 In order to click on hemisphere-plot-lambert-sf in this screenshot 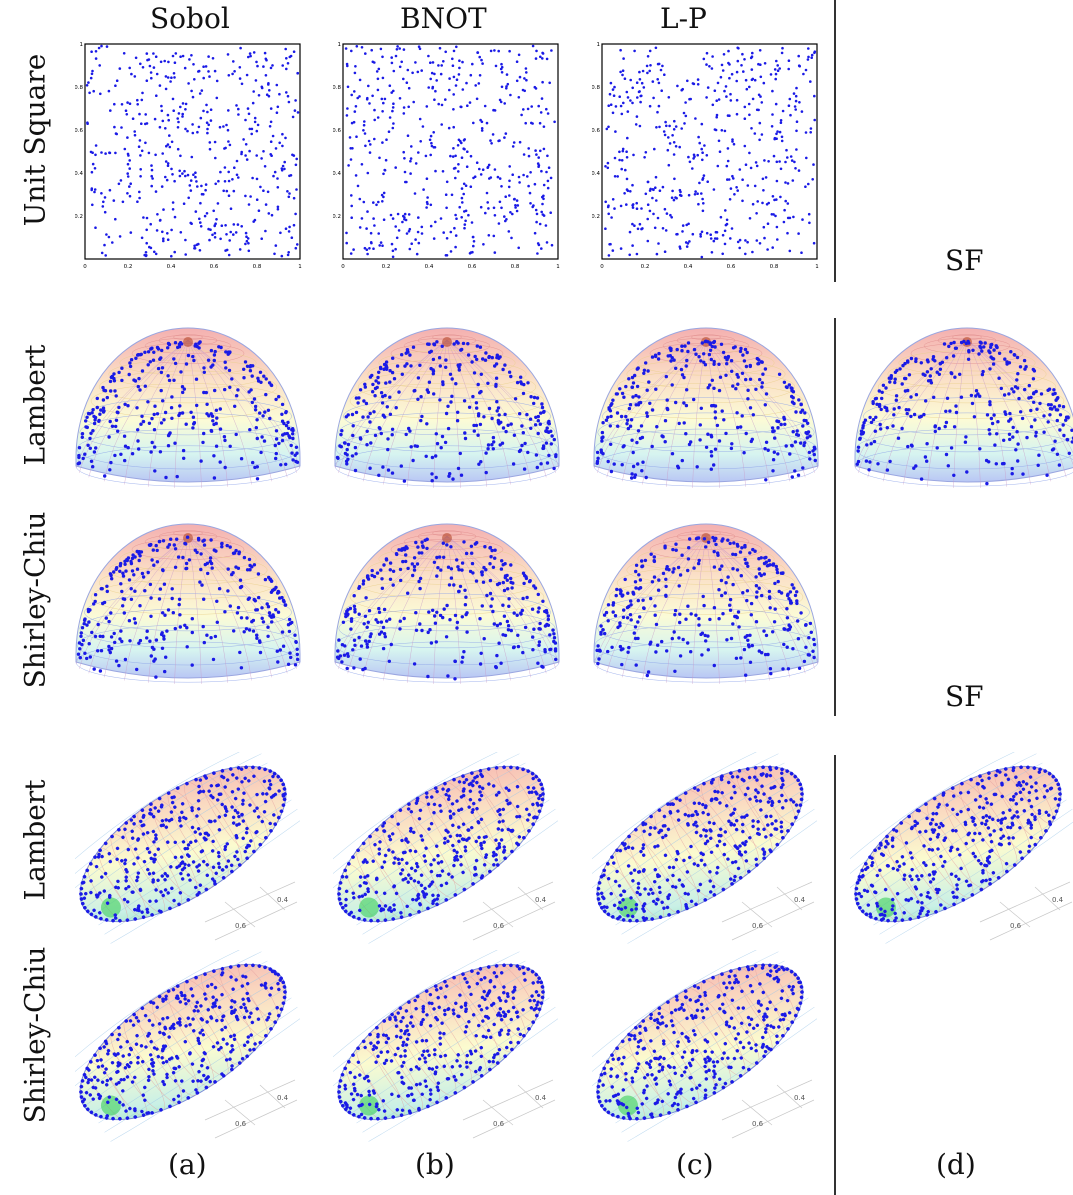, I will do `click(963, 407)`.